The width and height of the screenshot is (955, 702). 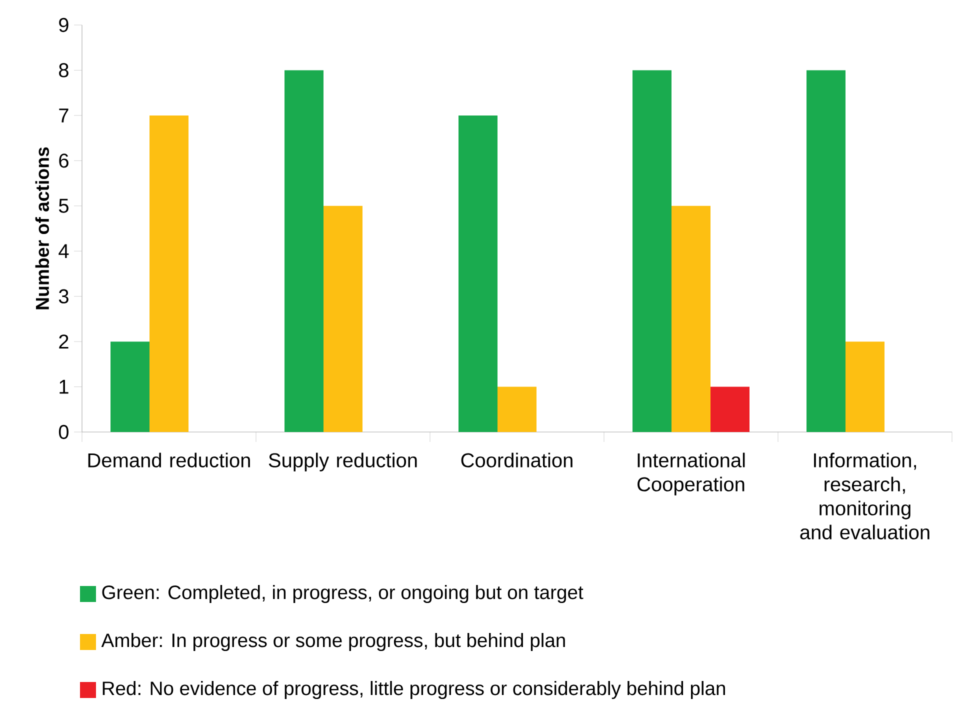 I want to click on y-tick-label: 0, so click(x=63, y=432).